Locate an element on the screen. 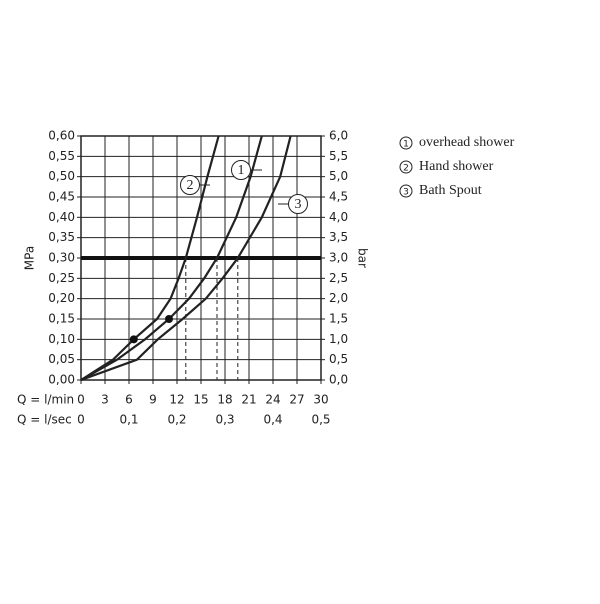 This screenshot has width=600, height=604. y-tick-label: 0,25 is located at coordinates (61, 278).